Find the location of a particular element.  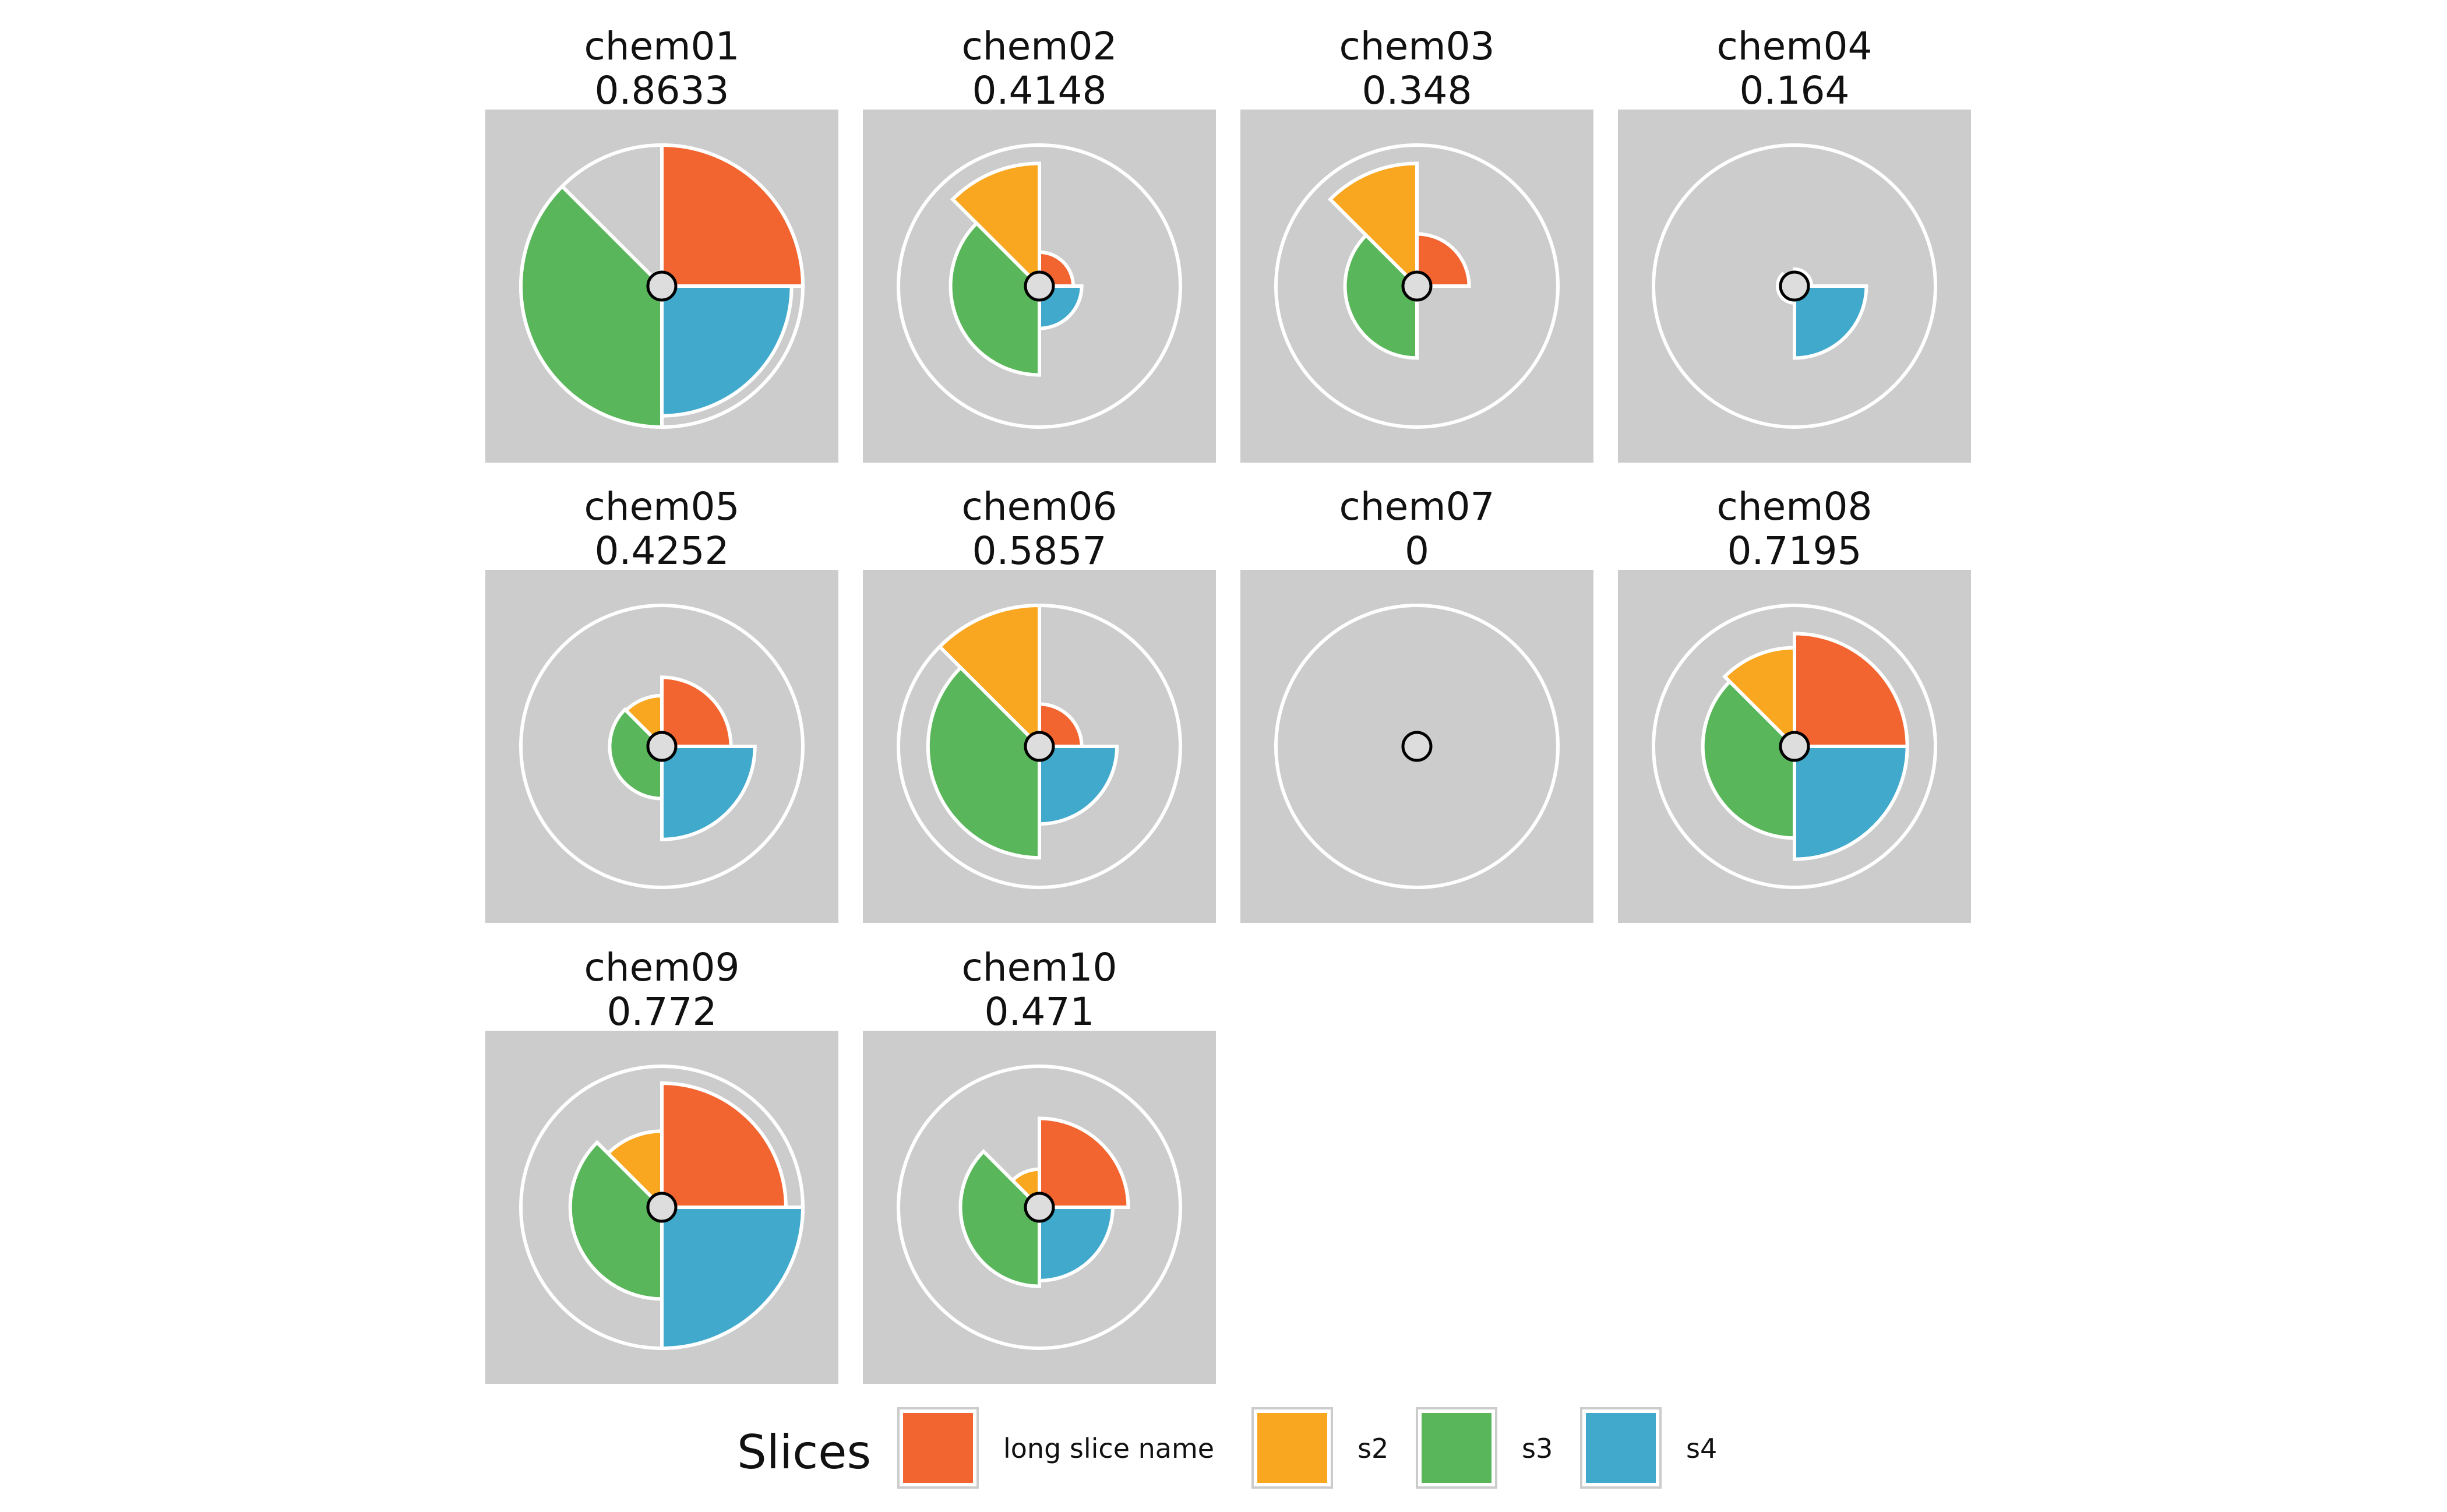

panel-title-score: 0.348 is located at coordinates (1417, 90).